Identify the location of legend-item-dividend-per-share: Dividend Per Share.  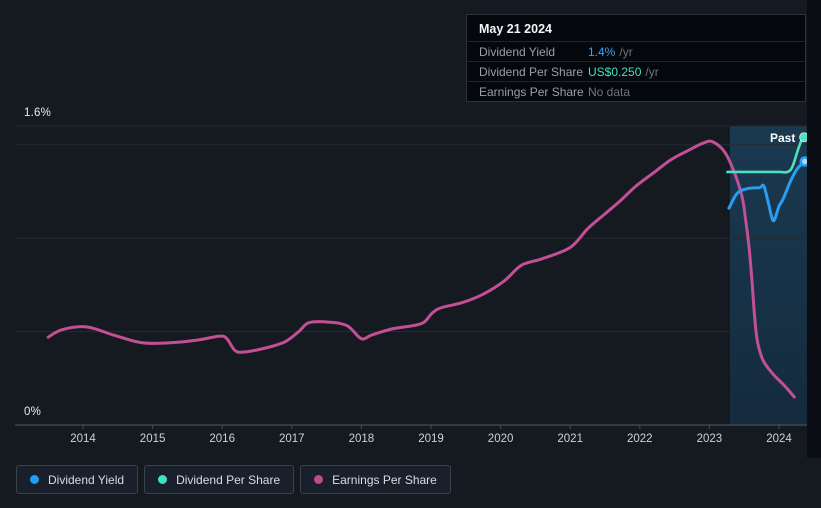
(219, 479).